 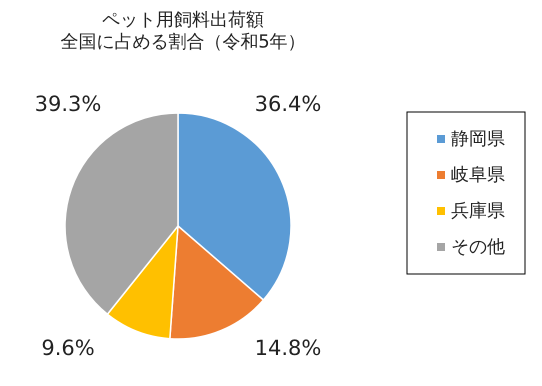 What do you see at coordinates (68, 104) in the screenshot?
I see `data-label: 39.3%` at bounding box center [68, 104].